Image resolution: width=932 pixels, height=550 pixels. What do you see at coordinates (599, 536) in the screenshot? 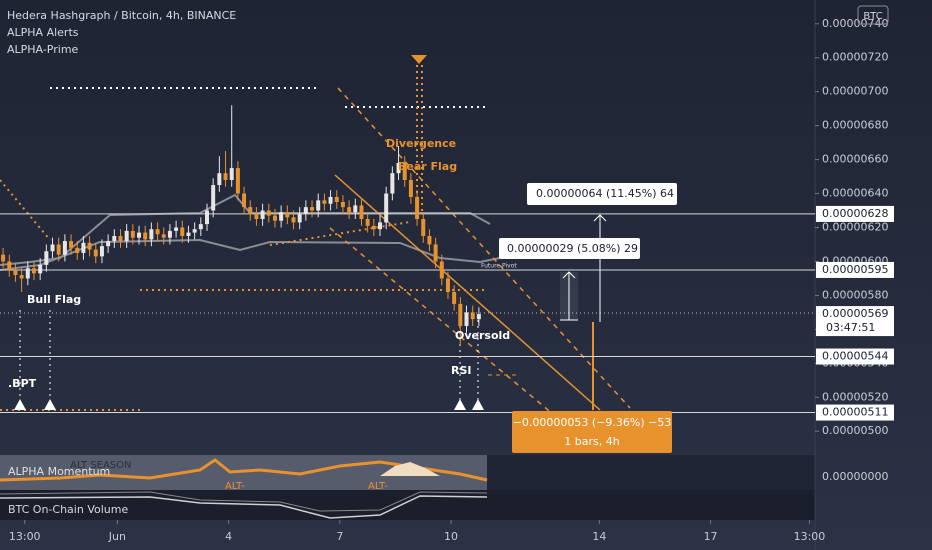
I see `x-tick-label: 14` at bounding box center [599, 536].